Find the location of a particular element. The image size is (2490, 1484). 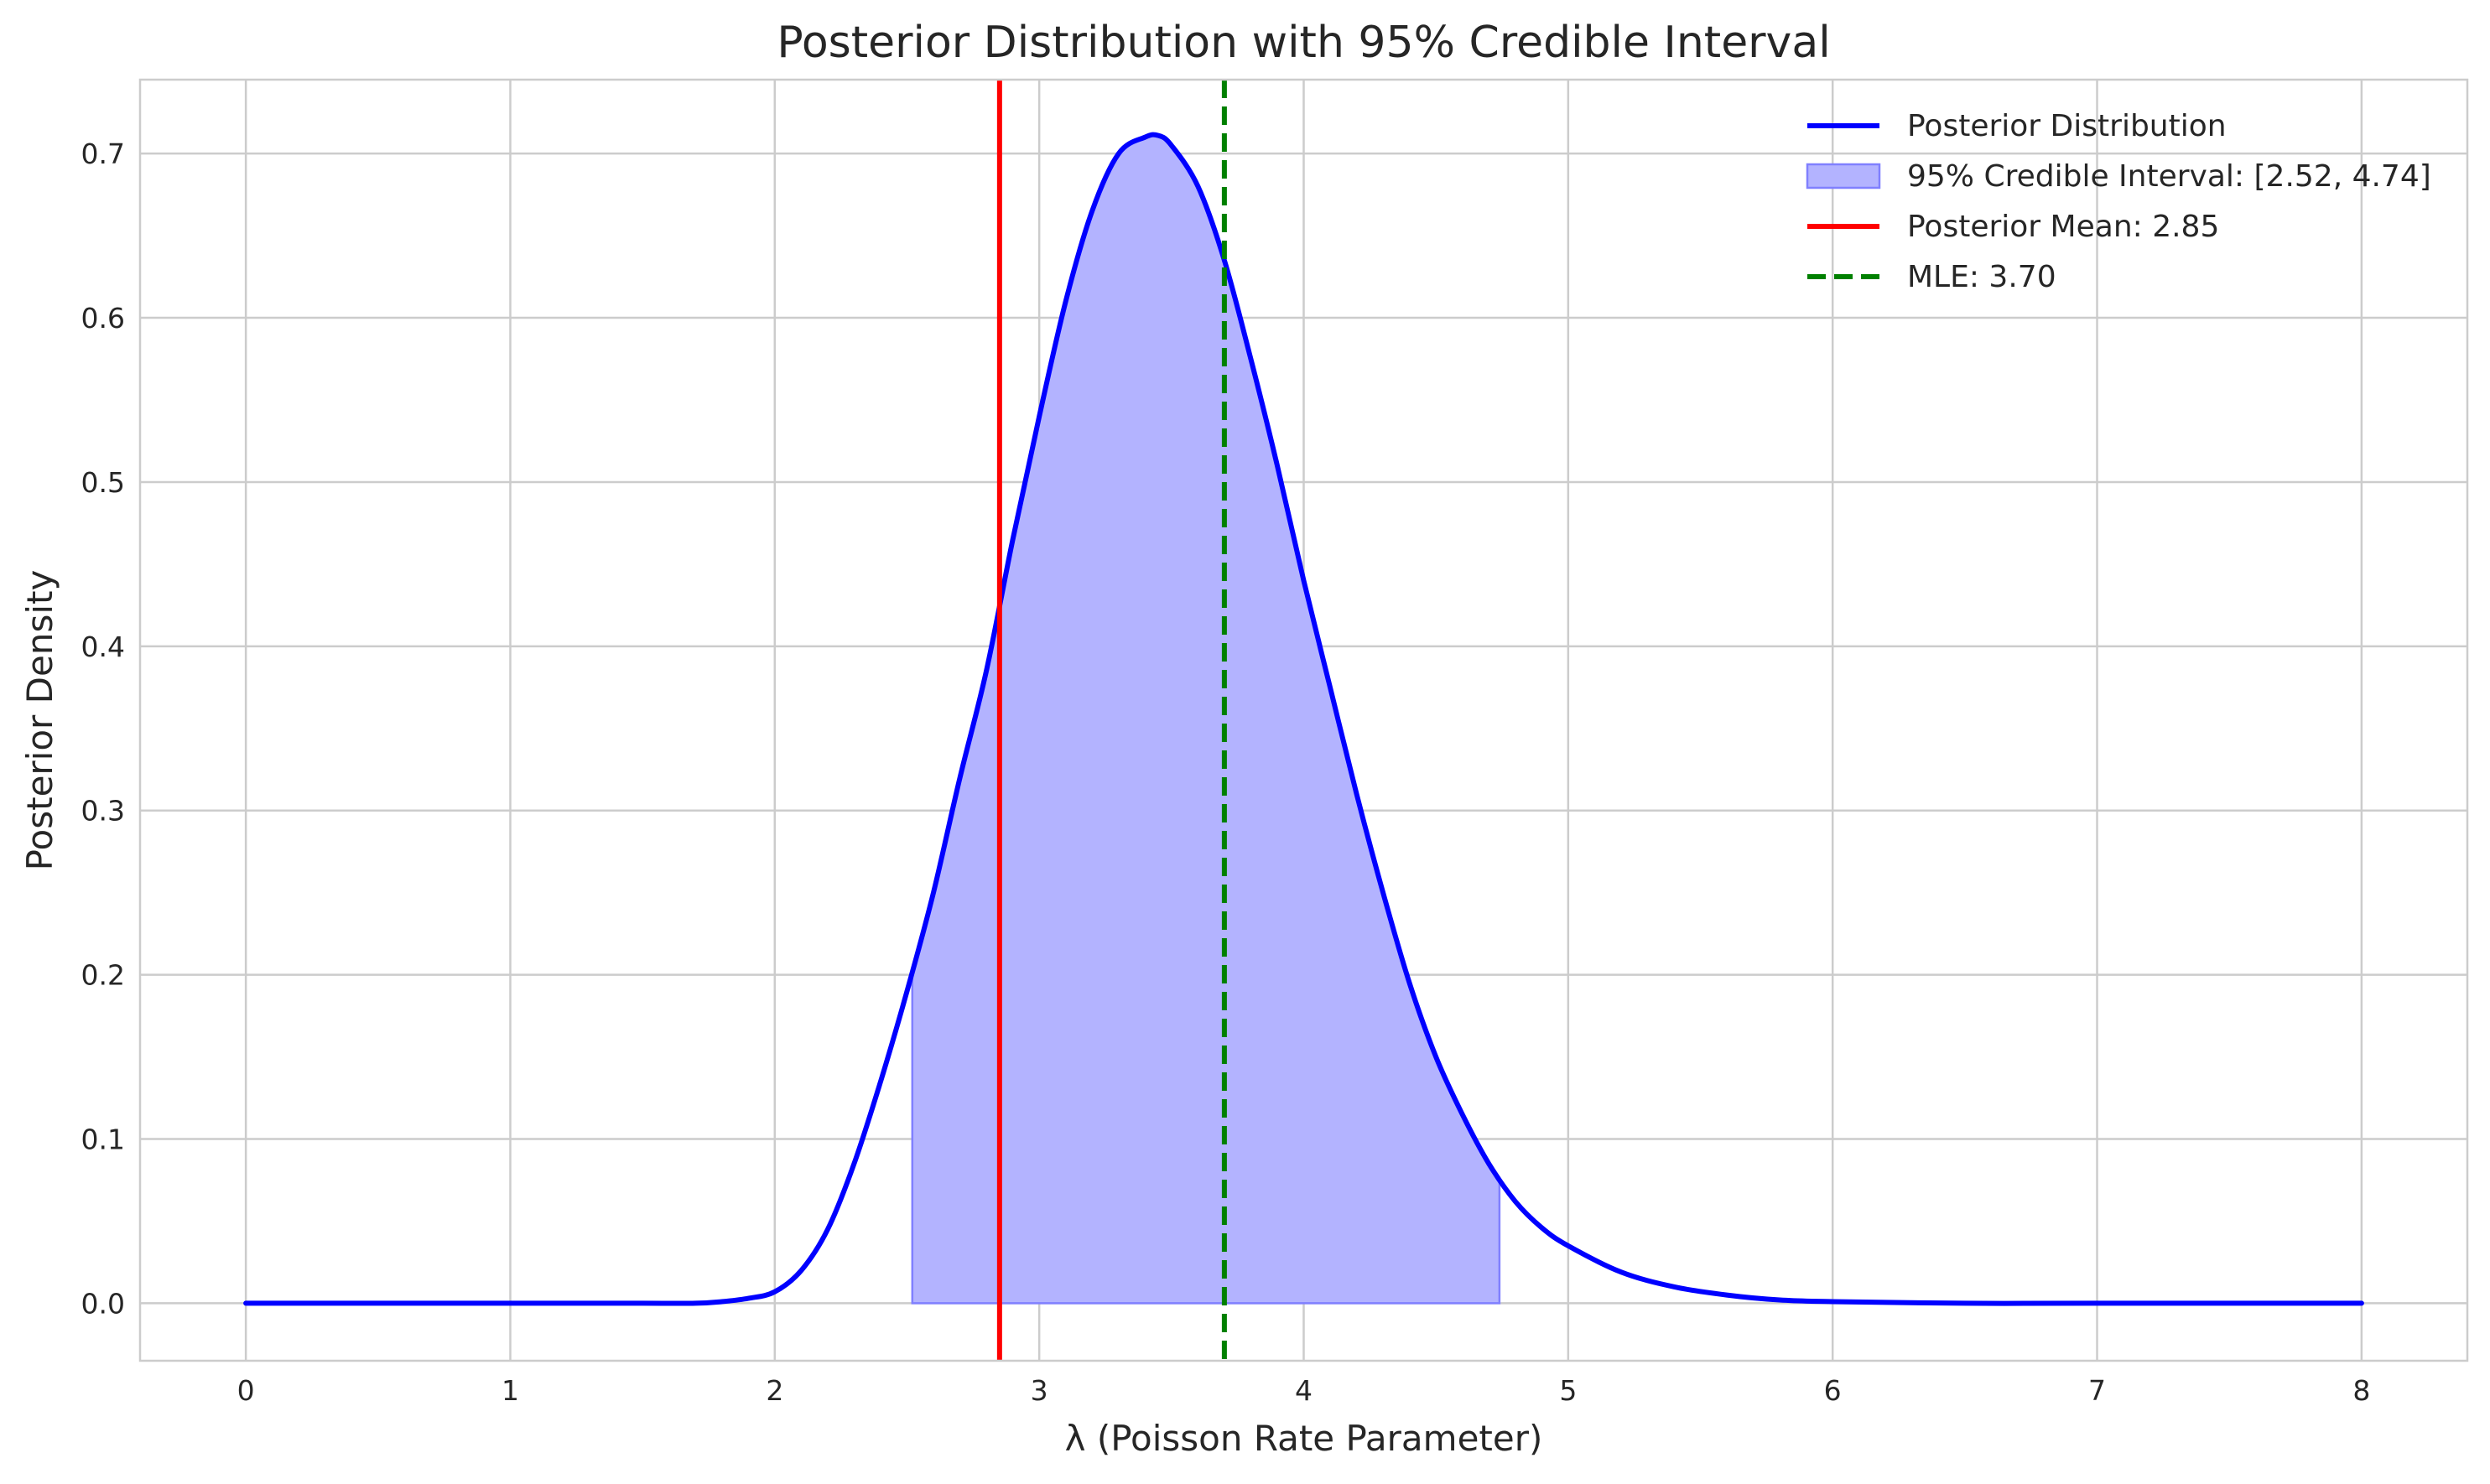

y-tick-label: 0.2 is located at coordinates (103, 975).